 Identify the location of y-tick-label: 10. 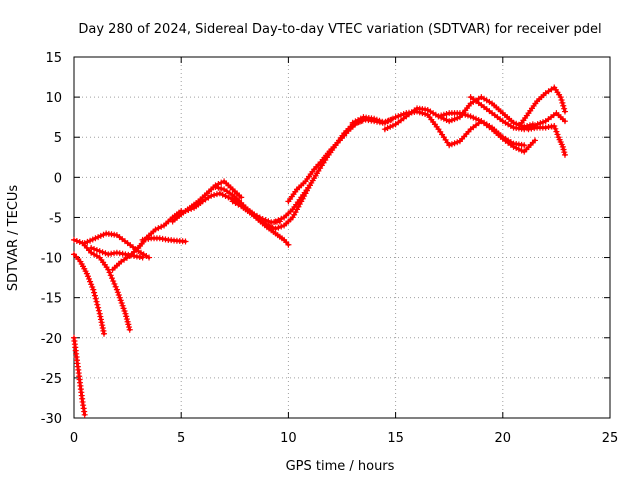
(53, 98).